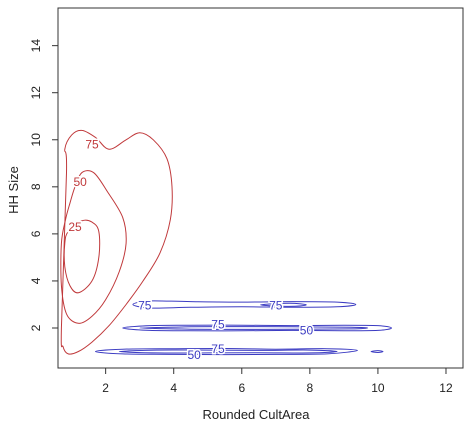 The width and height of the screenshot is (474, 434). What do you see at coordinates (43, 185) in the screenshot?
I see `y-axis: 2 4 6 8 10 12 14` at bounding box center [43, 185].